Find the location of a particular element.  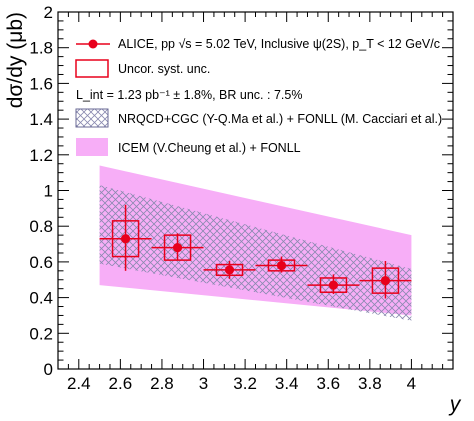

x-tick-label: 3.8 is located at coordinates (370, 383).